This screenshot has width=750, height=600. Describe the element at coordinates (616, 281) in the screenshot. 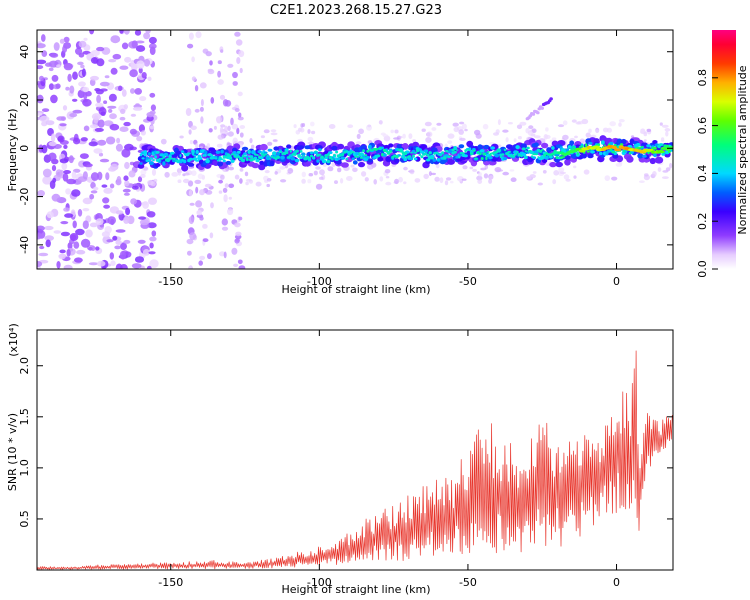

I see `spectrogram-x-tick-label: 0` at that location.